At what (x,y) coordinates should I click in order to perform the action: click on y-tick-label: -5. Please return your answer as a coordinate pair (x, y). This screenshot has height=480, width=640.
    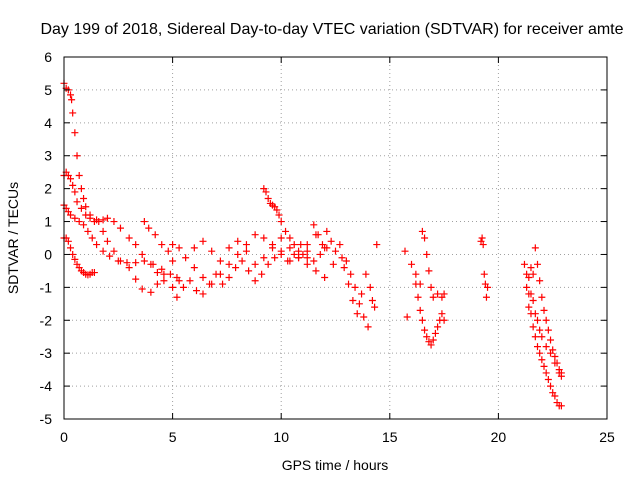
    Looking at the image, I should click on (46, 419).